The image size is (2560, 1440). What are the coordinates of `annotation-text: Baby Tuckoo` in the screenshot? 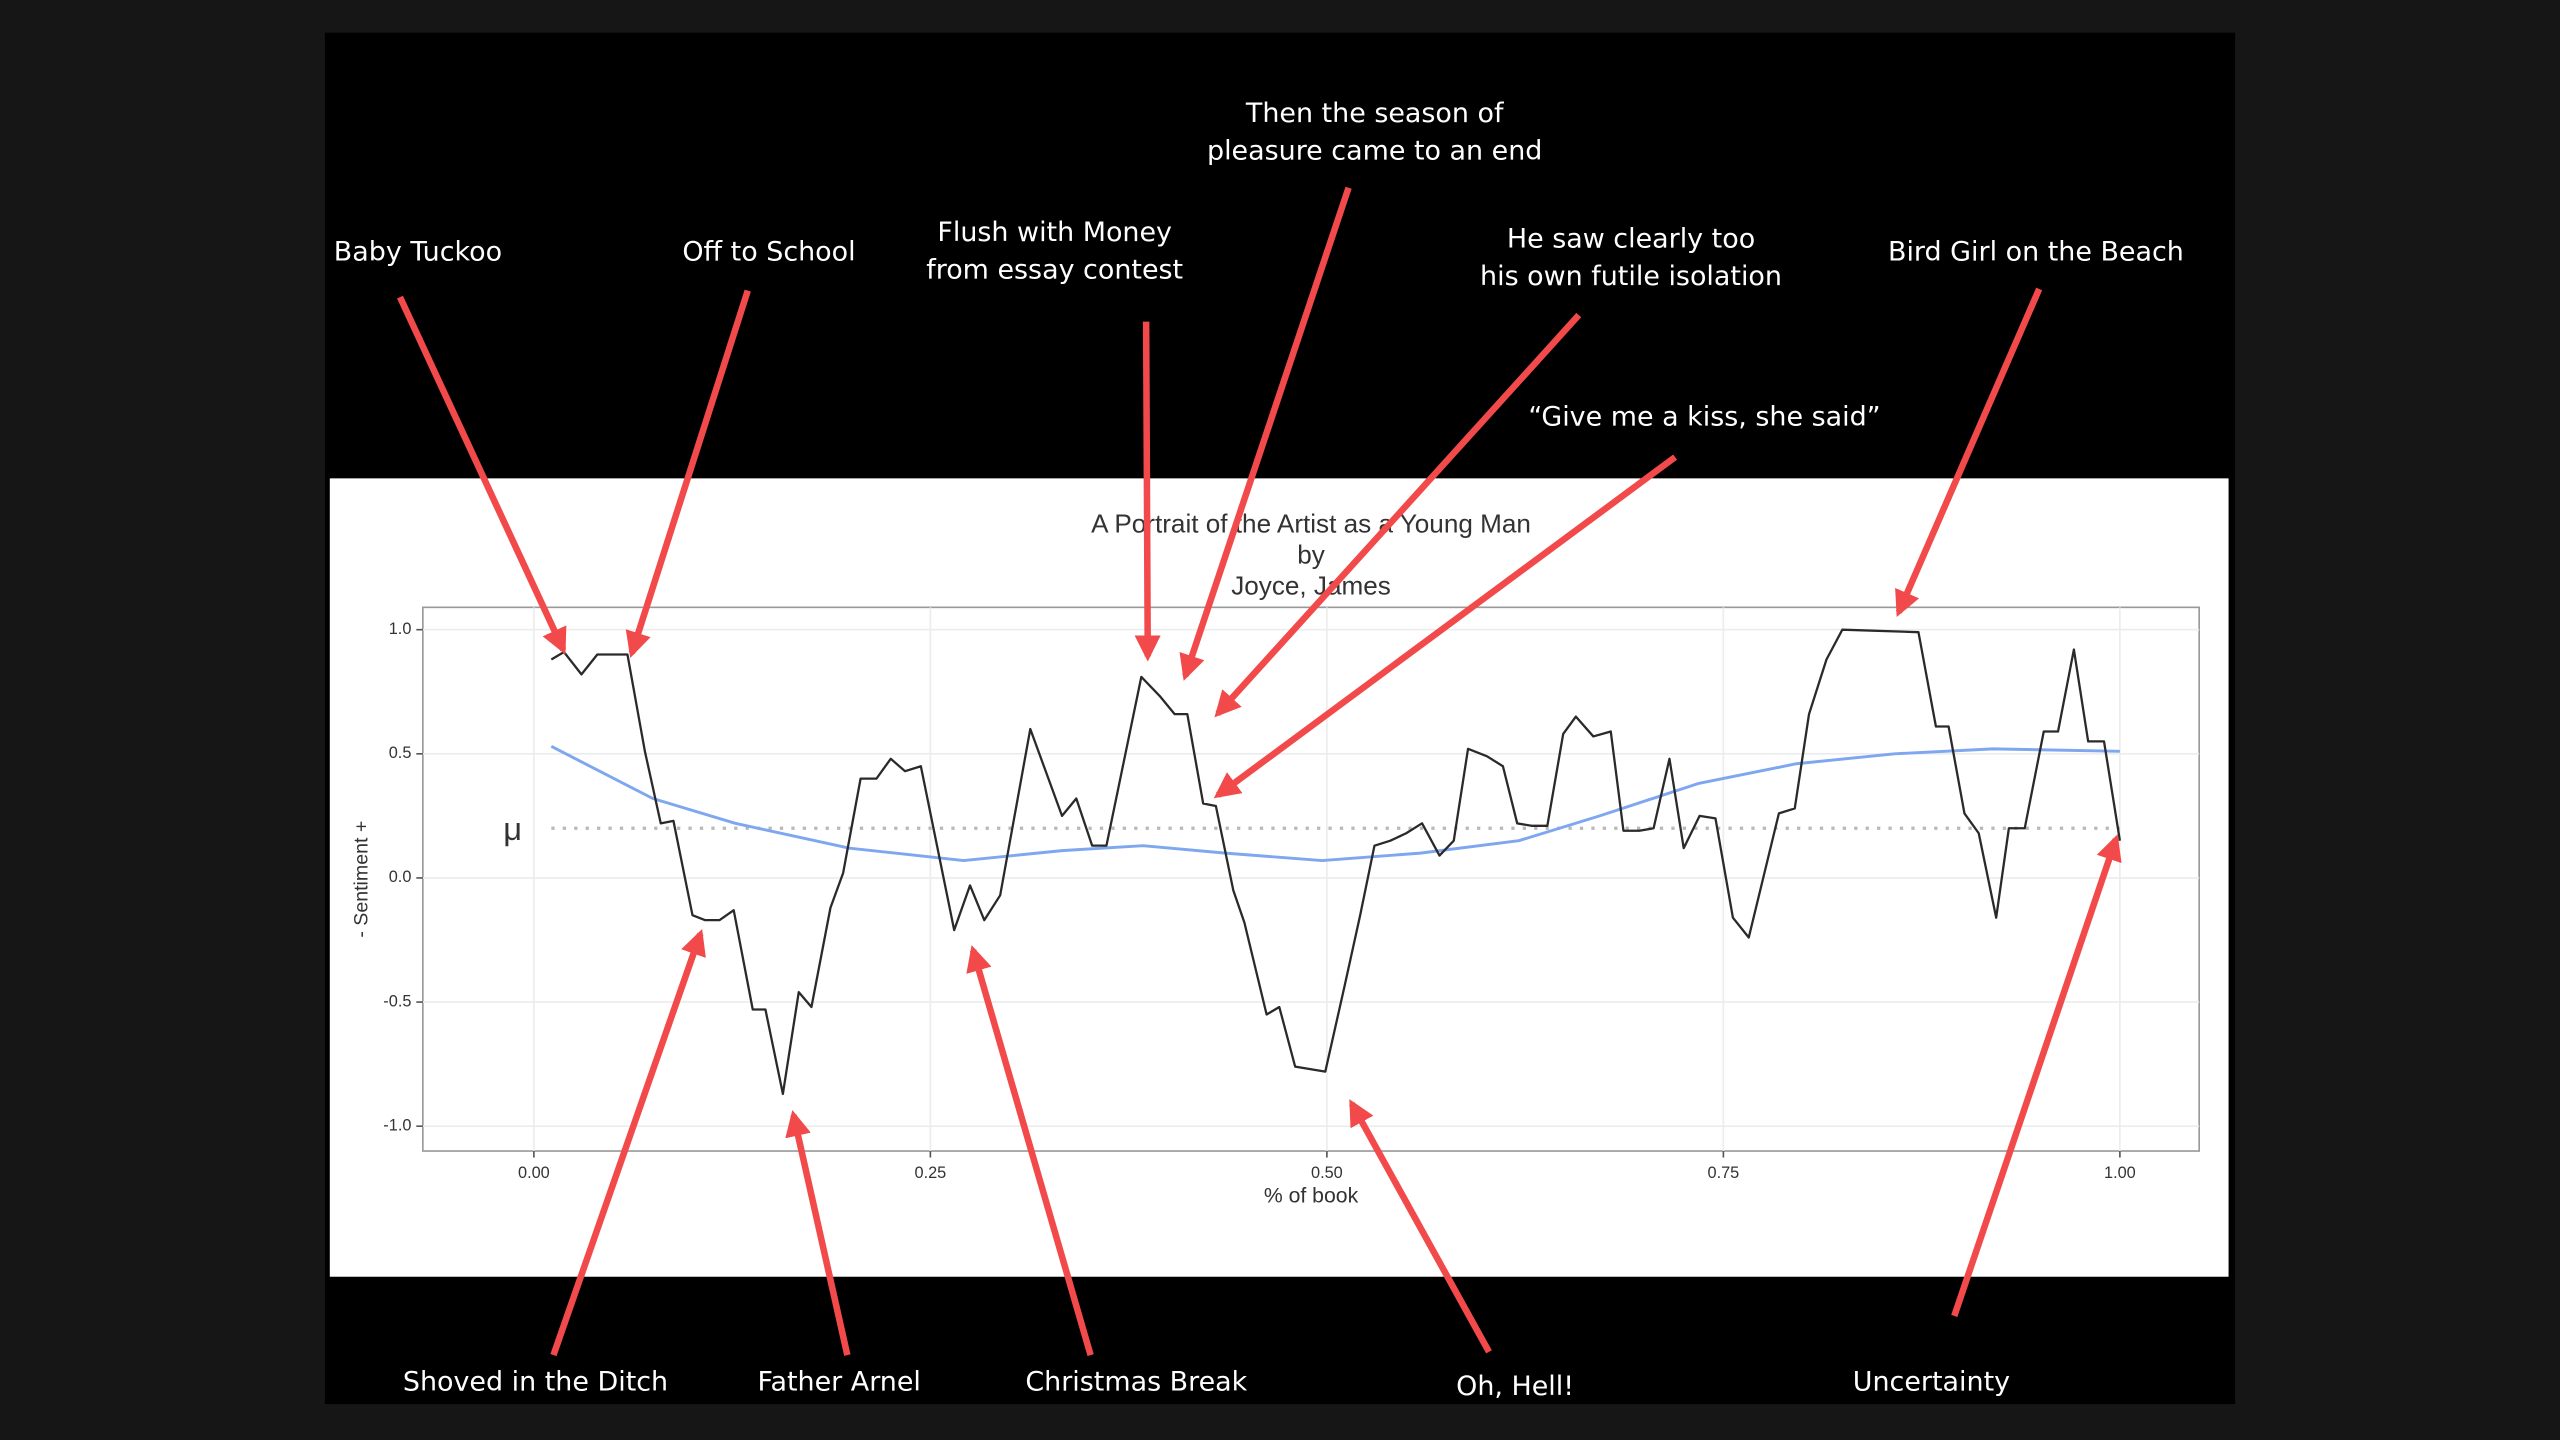 It's located at (418, 252).